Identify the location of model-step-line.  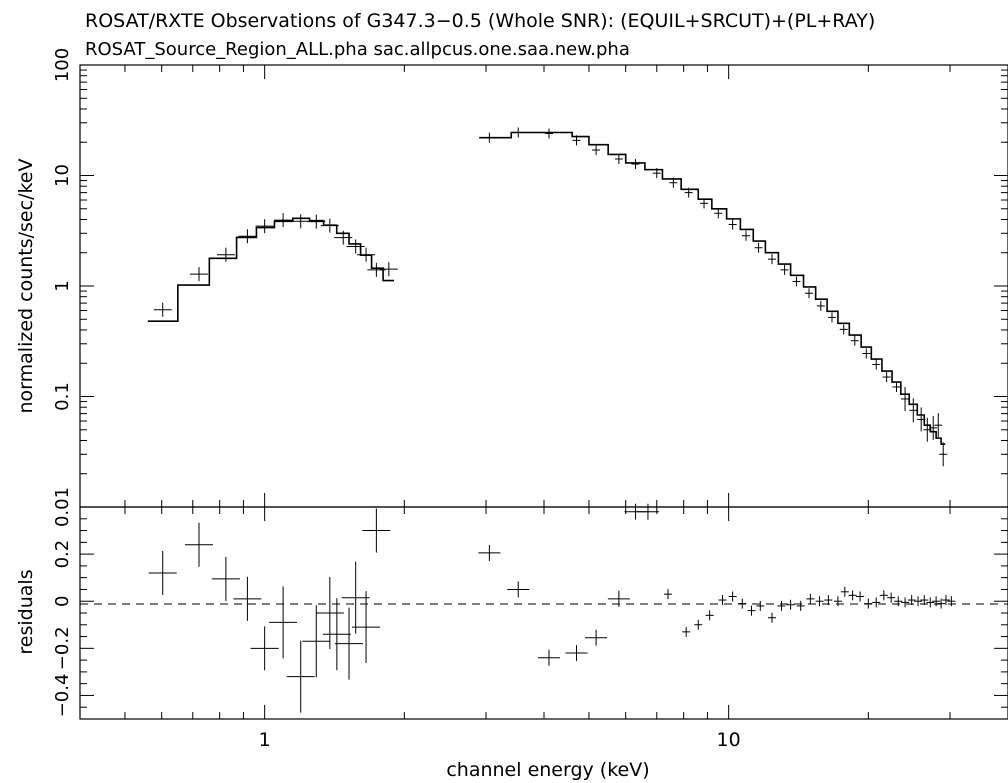
(270, 270).